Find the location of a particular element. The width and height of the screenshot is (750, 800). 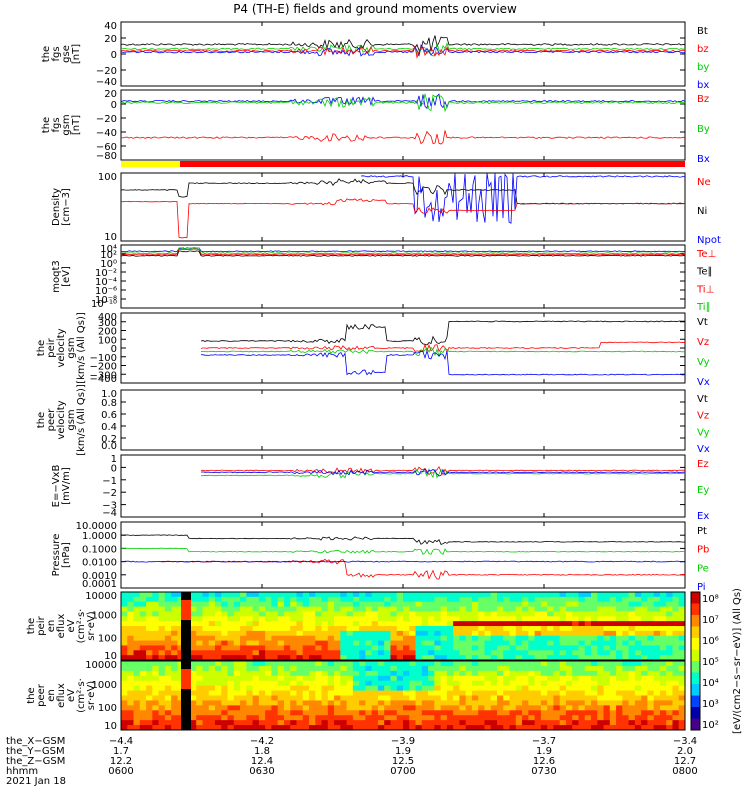

ylabel-line: [cm−3] is located at coordinates (66, 207).